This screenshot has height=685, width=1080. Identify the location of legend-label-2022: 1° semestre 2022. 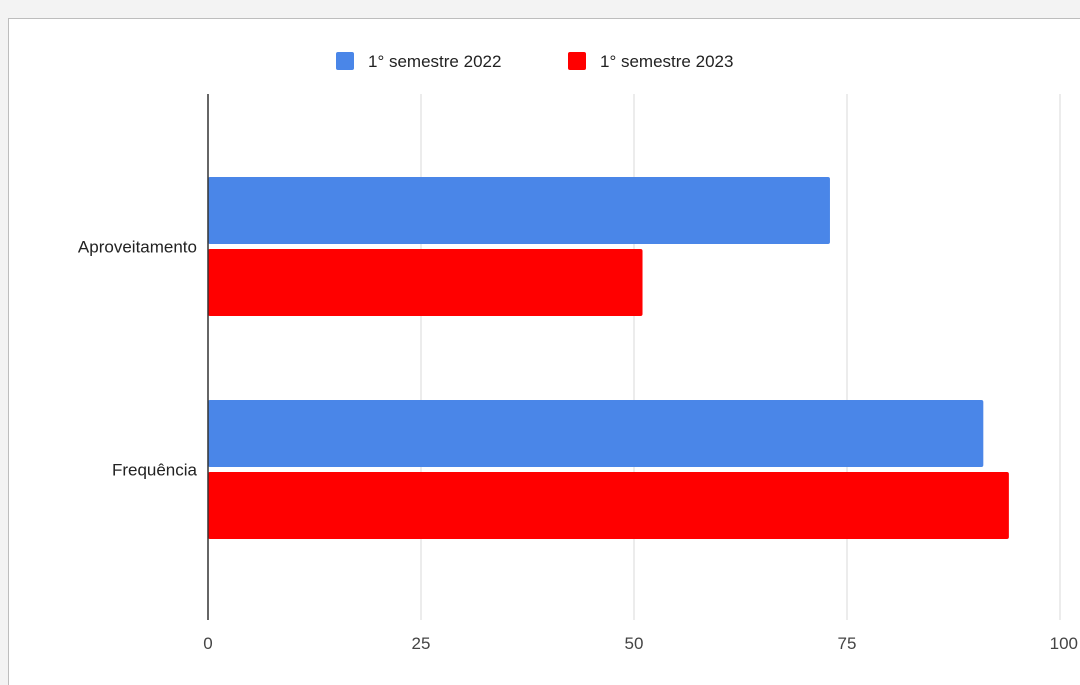
(434, 61).